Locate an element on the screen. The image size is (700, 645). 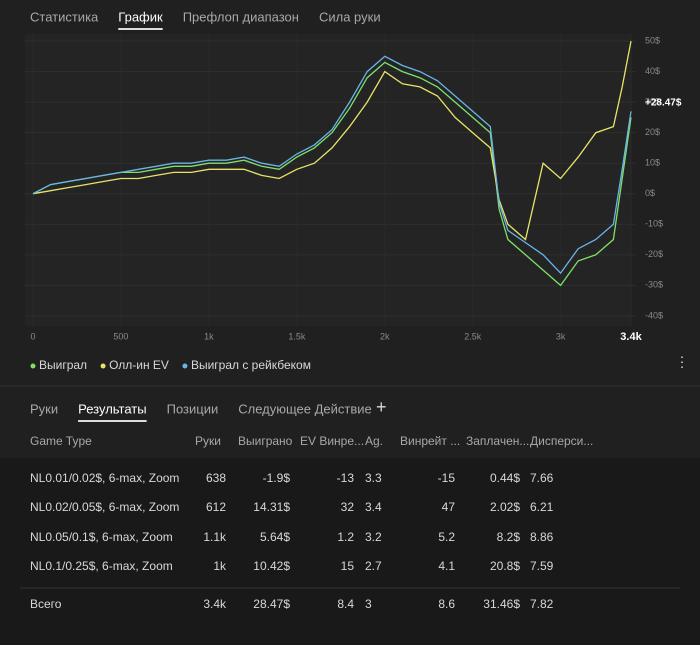
table-cell: 8.86 is located at coordinates (542, 537).